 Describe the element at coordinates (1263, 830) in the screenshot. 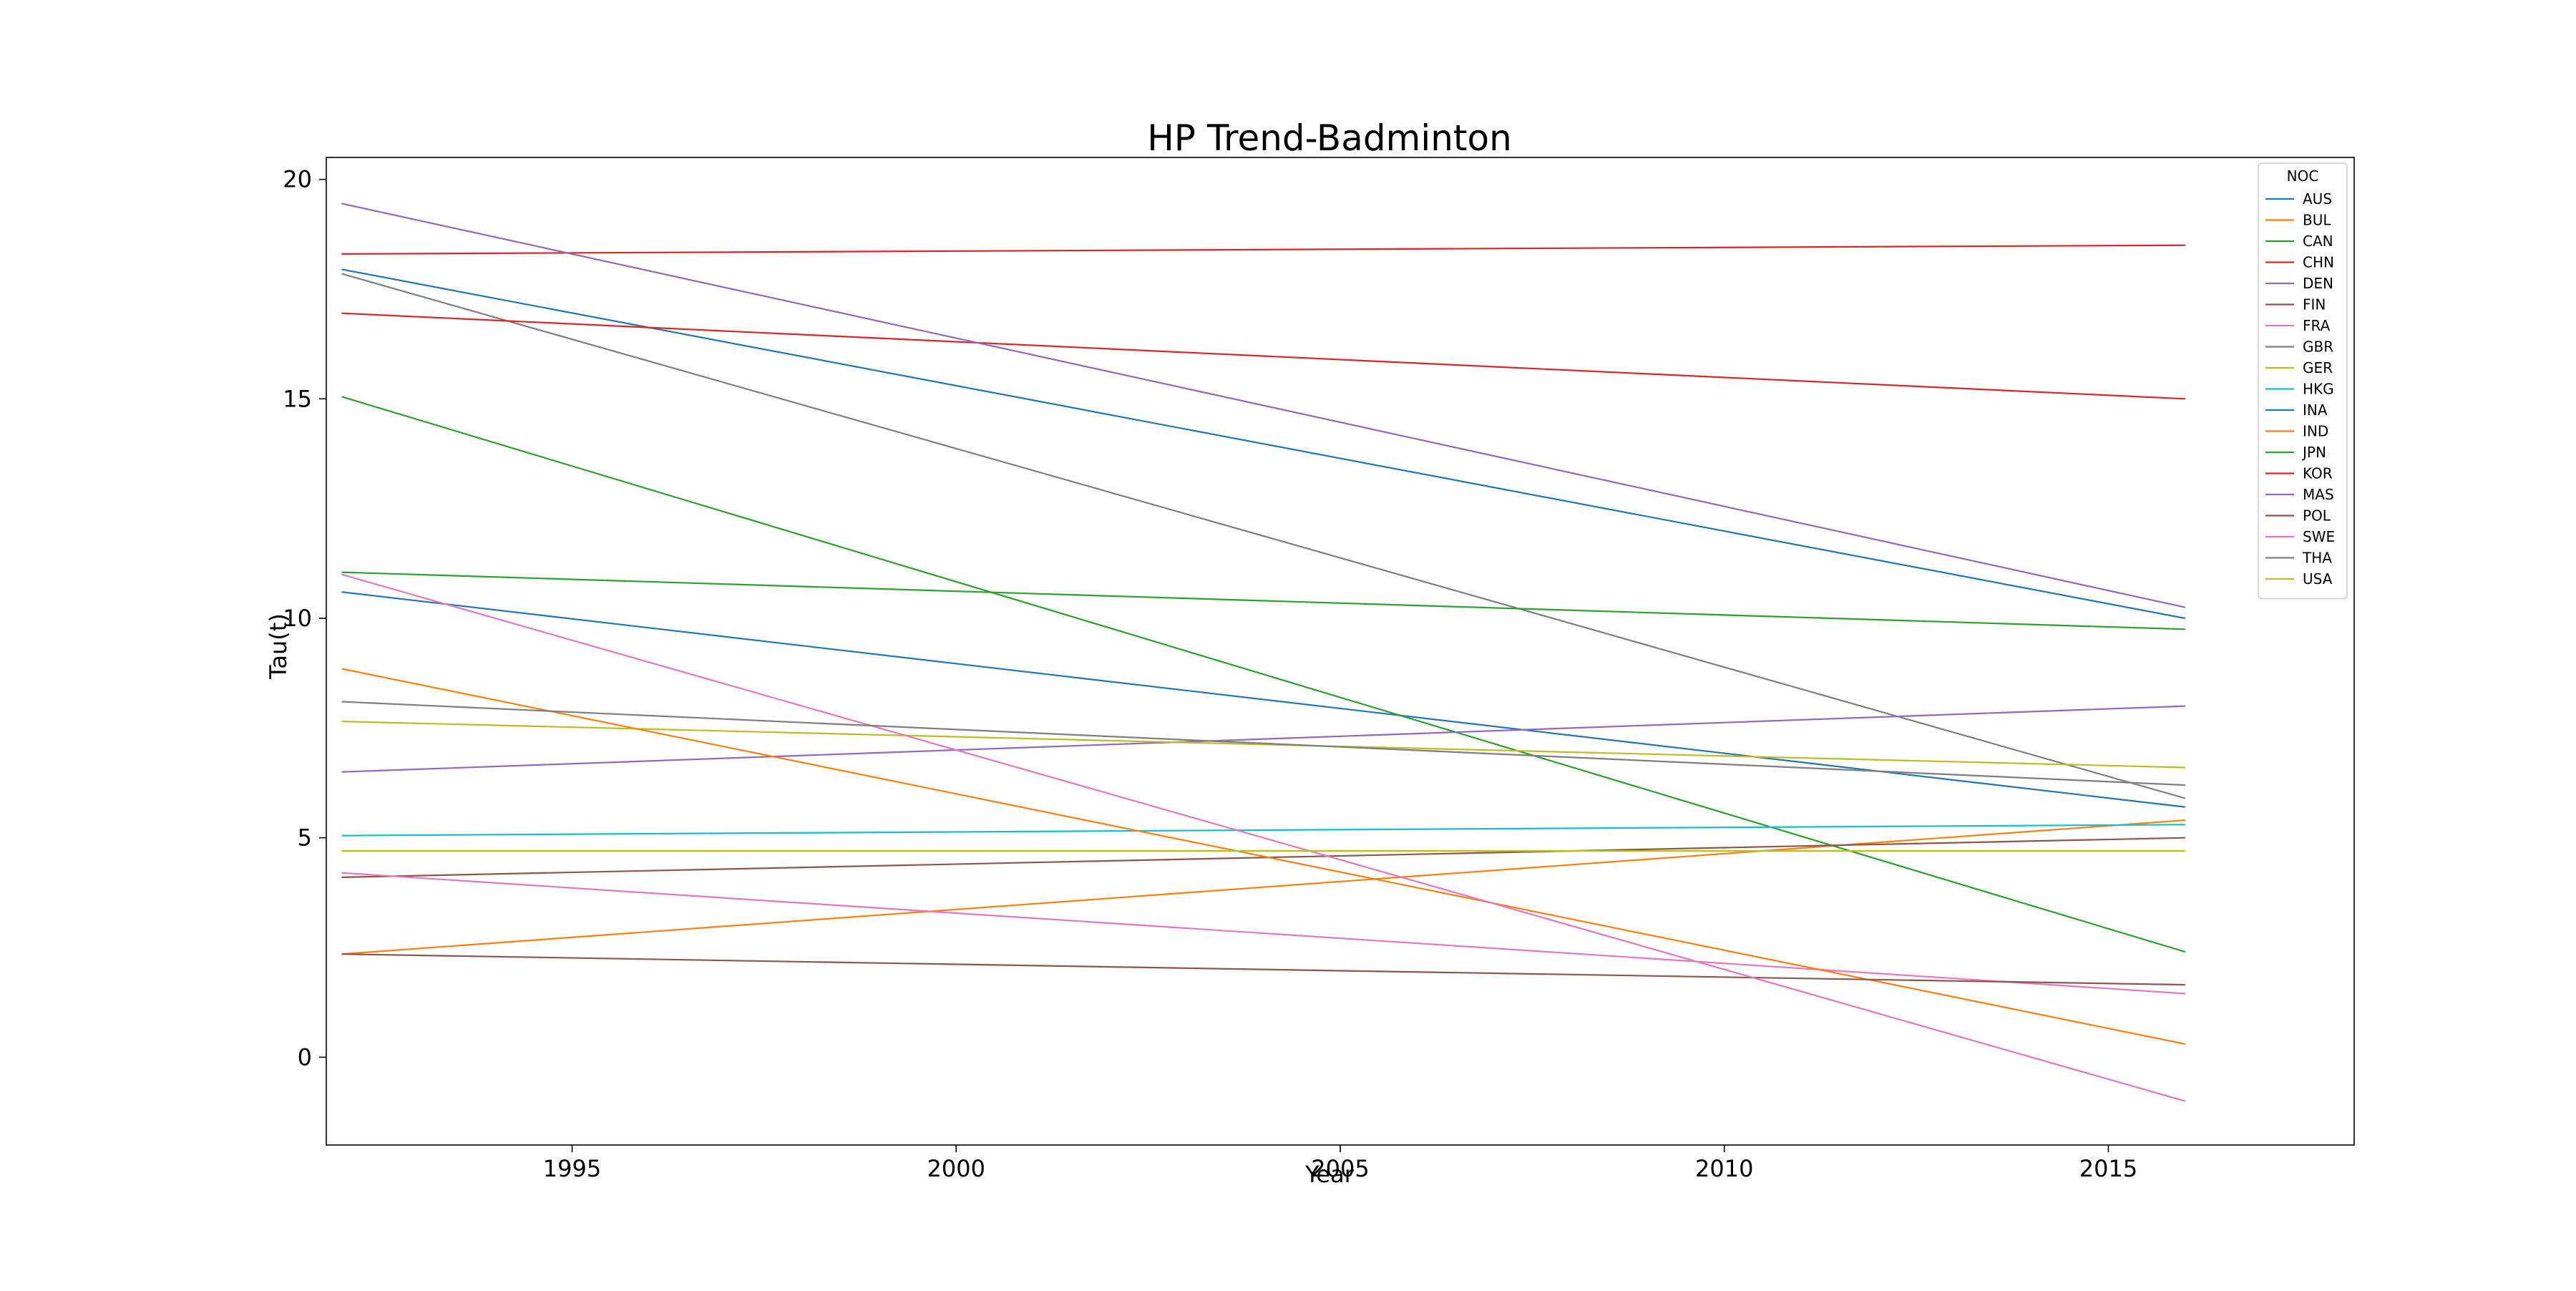

I see `series-line-hkg` at that location.